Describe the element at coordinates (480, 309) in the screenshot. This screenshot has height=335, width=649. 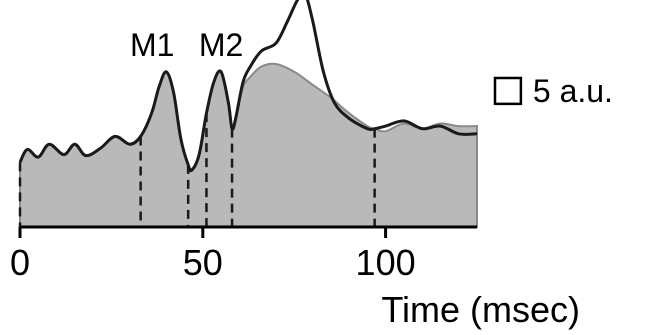
I see `x-axis-title: Time (msec)` at that location.